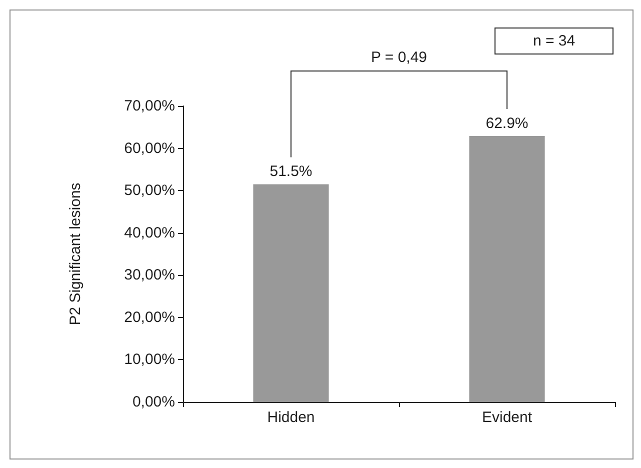 The image size is (641, 468). Describe the element at coordinates (149, 233) in the screenshot. I see `y-tick-label: 40,00%` at that location.